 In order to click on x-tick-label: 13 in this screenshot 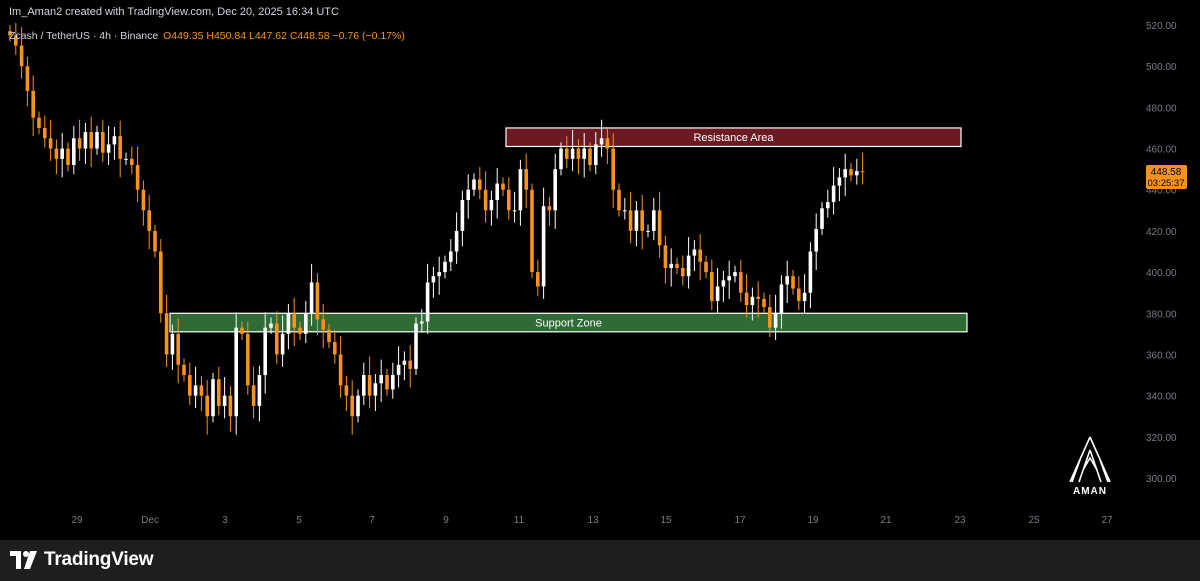, I will do `click(593, 520)`.